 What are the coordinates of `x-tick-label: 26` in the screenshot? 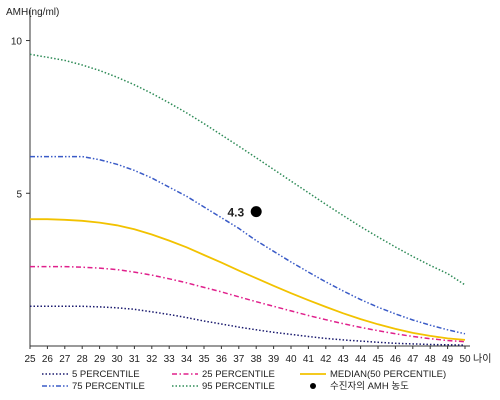 It's located at (48, 359).